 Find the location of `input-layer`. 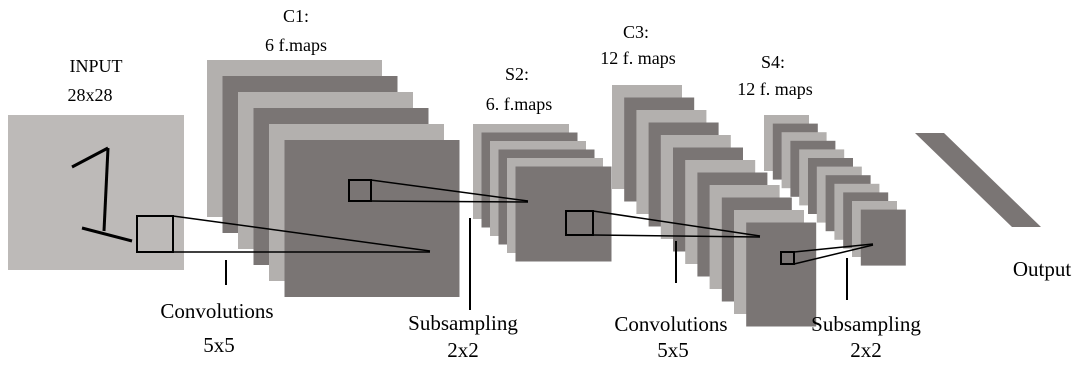

input-layer is located at coordinates (96, 192).